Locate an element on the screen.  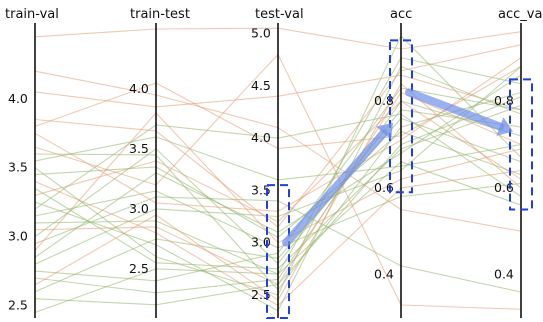
axis-title-train-test: train-test is located at coordinates (160, 14).